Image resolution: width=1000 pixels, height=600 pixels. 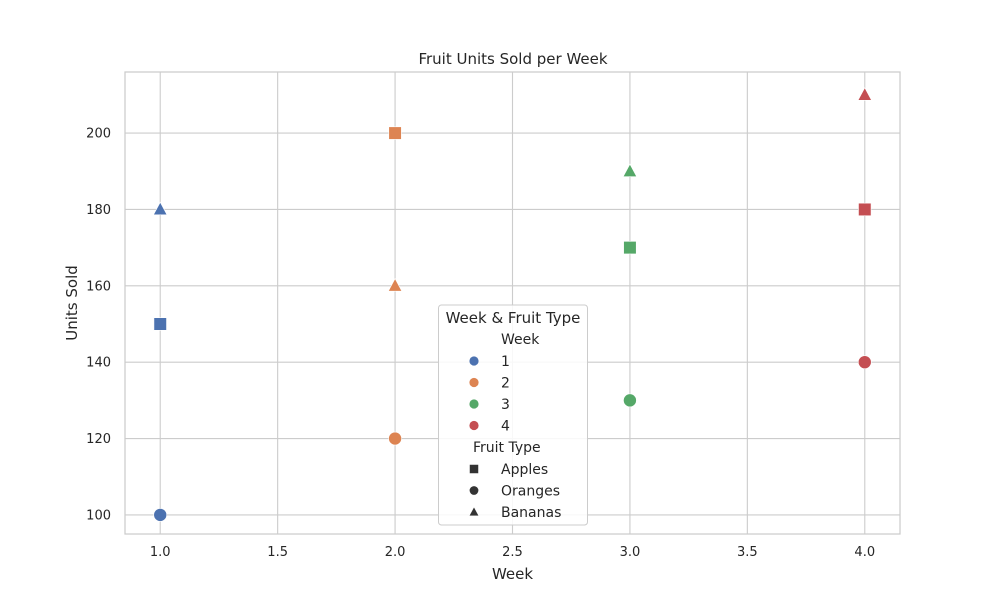 What do you see at coordinates (489, 394) in the screenshot?
I see `legend-hue-entries: 1 2 3 4` at bounding box center [489, 394].